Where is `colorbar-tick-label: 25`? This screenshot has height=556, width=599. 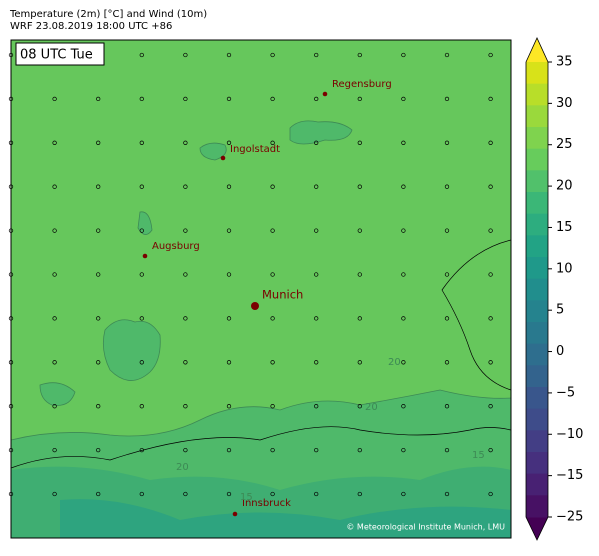
colorbar-tick-label: 25 is located at coordinates (564, 144).